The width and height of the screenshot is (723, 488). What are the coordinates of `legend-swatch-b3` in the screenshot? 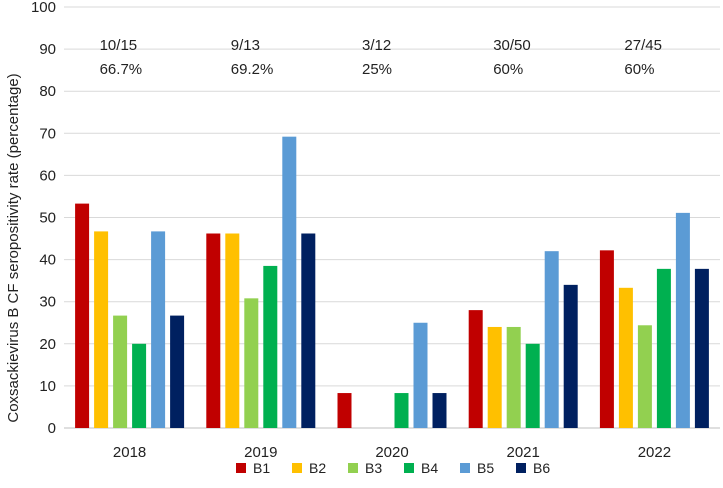 It's located at (353, 468).